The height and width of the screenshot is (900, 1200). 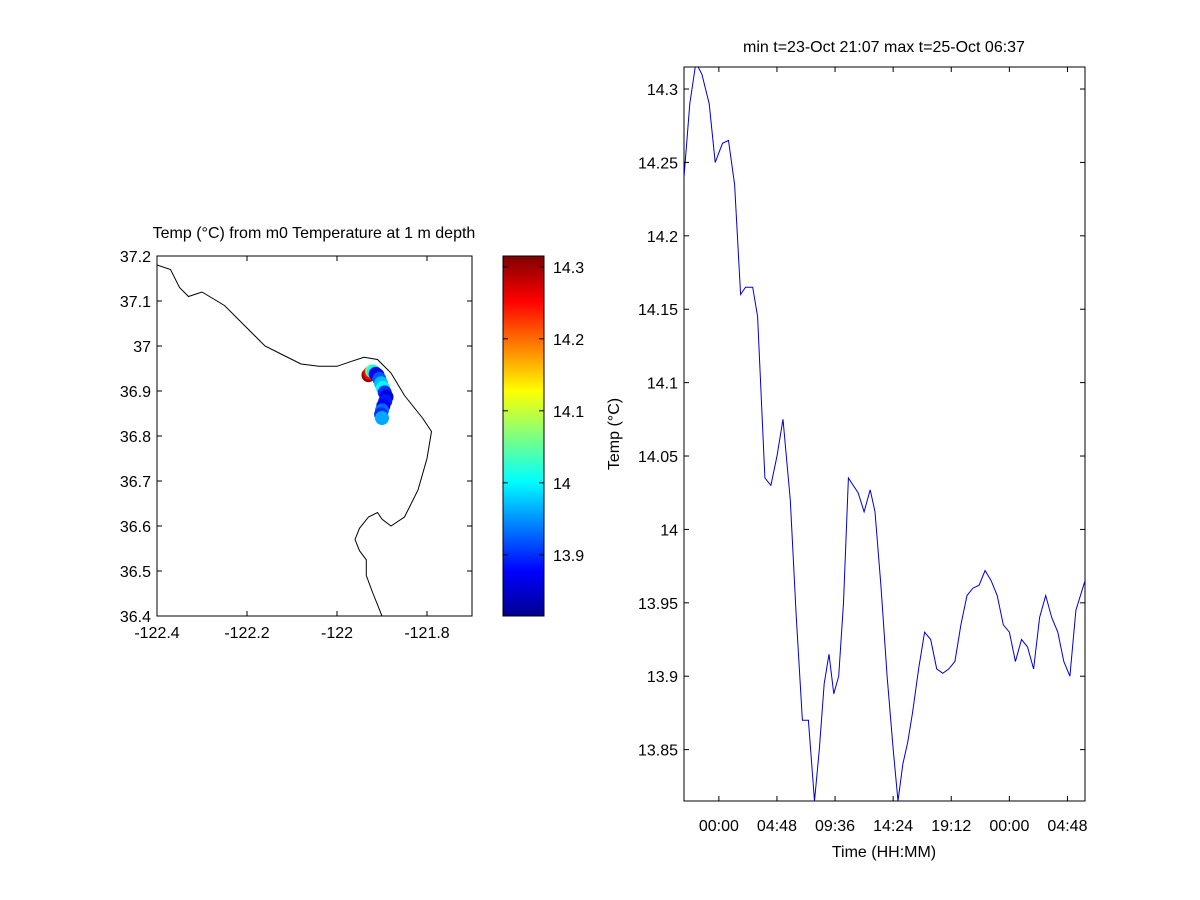 I want to click on map-y-tick-label: 36.9, so click(x=135, y=392).